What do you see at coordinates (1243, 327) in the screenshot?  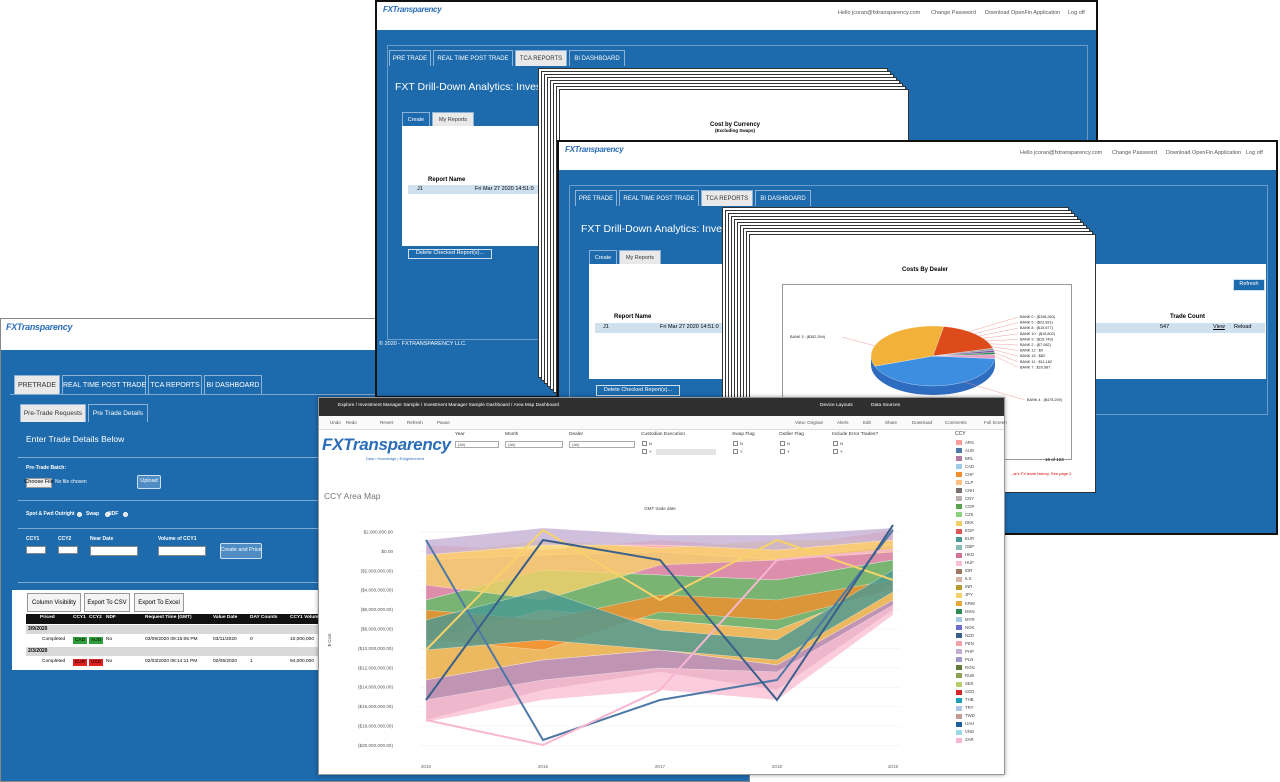 I see `cell: Reload` at bounding box center [1243, 327].